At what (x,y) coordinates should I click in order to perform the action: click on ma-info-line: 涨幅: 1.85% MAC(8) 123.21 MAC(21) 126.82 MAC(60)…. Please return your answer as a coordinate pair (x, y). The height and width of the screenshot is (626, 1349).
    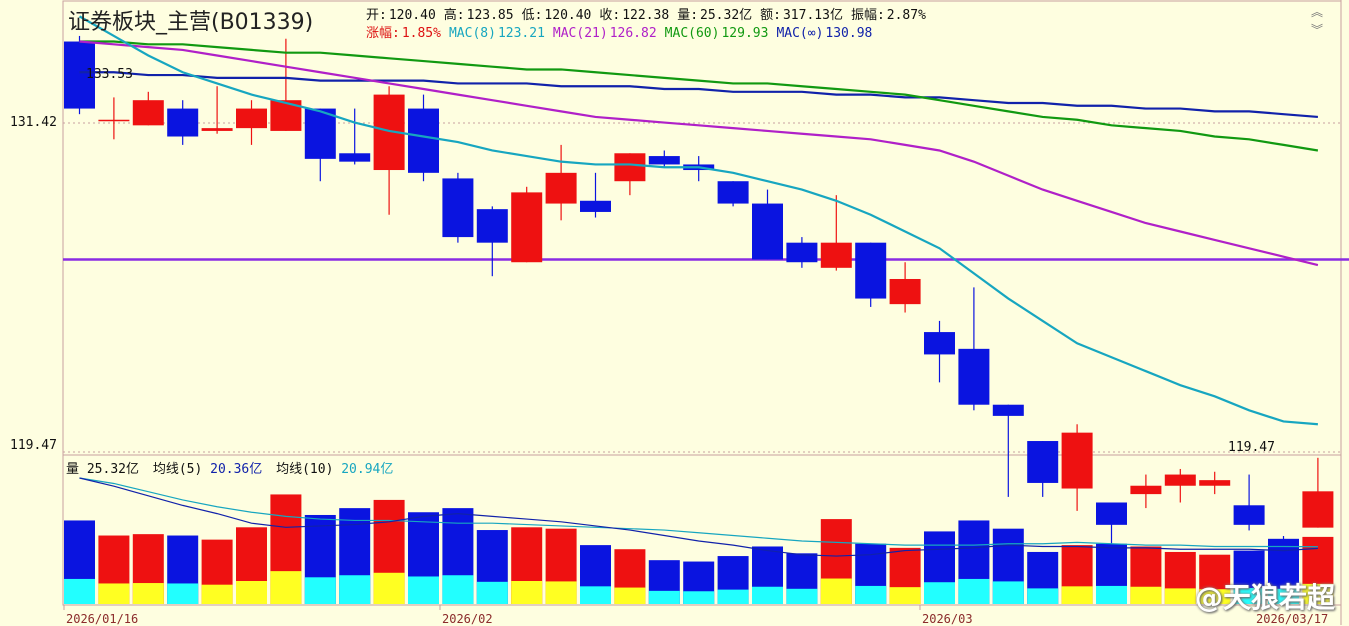
    Looking at the image, I should click on (623, 31).